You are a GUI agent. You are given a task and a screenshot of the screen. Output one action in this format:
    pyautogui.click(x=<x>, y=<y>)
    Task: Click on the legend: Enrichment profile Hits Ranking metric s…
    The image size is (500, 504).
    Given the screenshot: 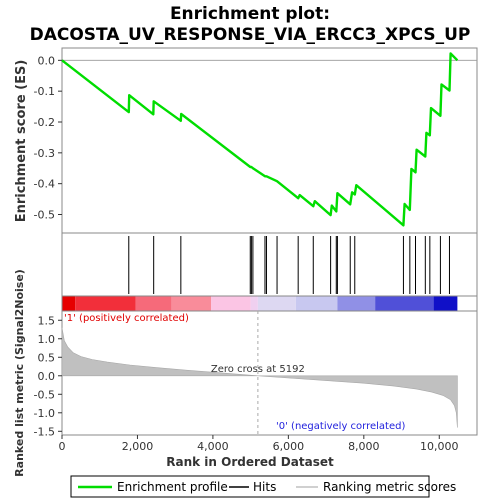 What is the action you would take?
    pyautogui.click(x=263, y=486)
    